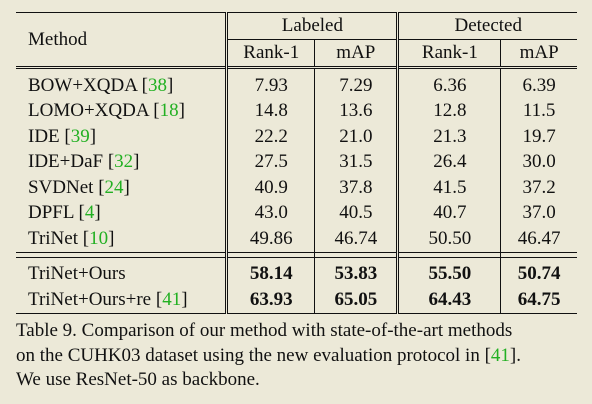  I want to click on header-labeled: Labeled, so click(311, 26).